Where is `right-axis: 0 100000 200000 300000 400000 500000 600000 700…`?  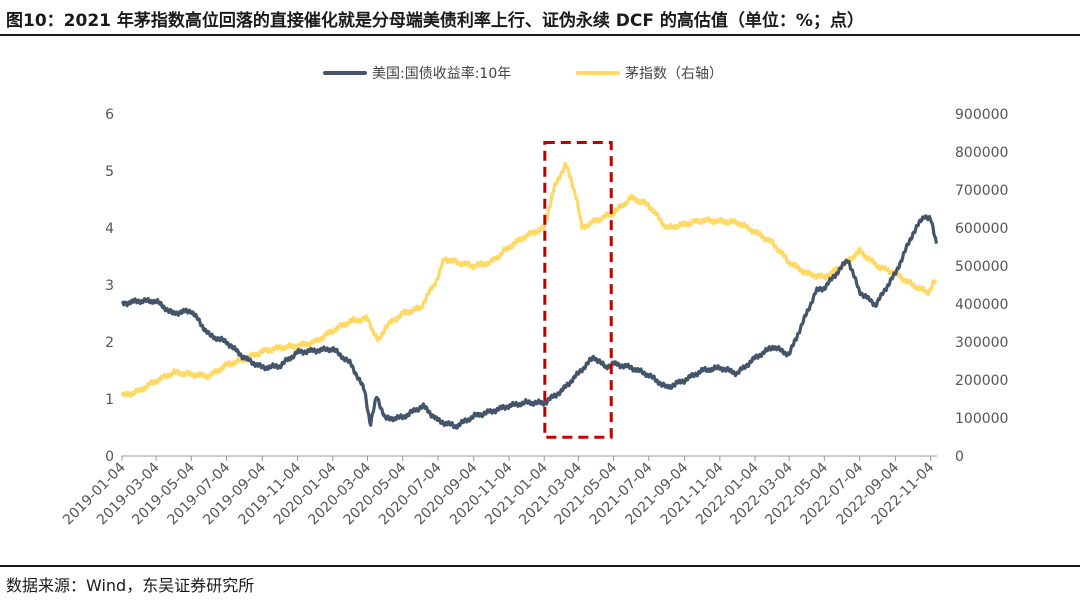
right-axis: 0 100000 200000 300000 400000 500000 600000 700… is located at coordinates (981, 286).